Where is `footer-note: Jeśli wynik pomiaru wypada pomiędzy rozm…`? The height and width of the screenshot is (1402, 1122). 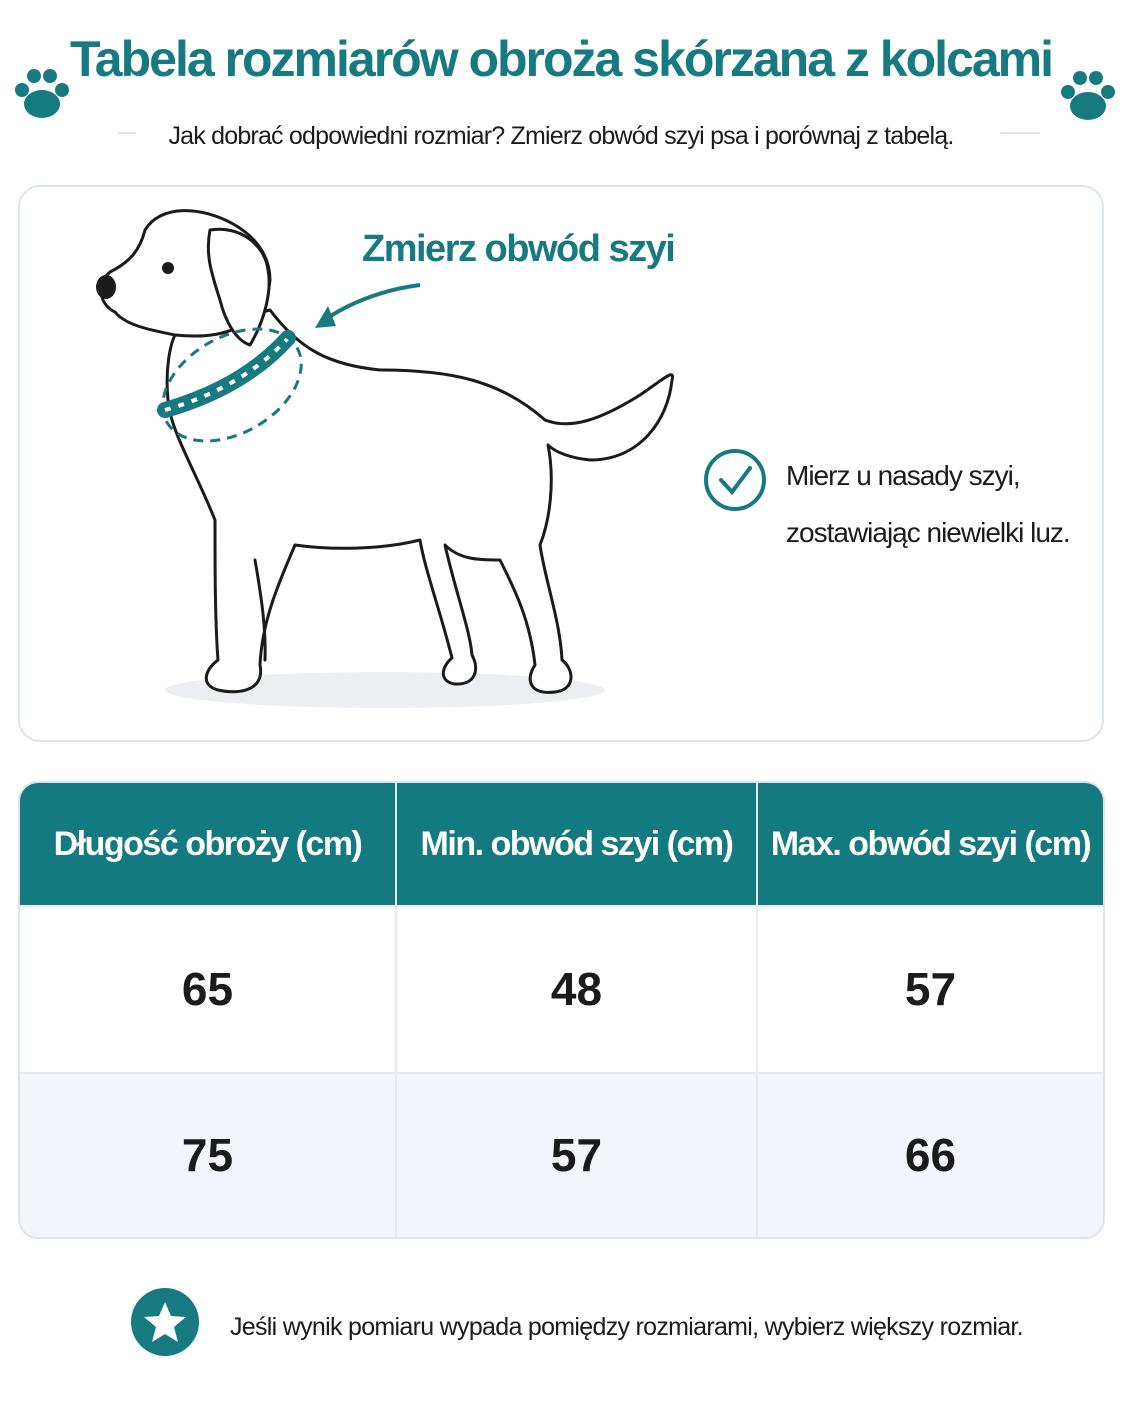 footer-note: Jeśli wynik pomiaru wypada pomiędzy rozm… is located at coordinates (627, 1327).